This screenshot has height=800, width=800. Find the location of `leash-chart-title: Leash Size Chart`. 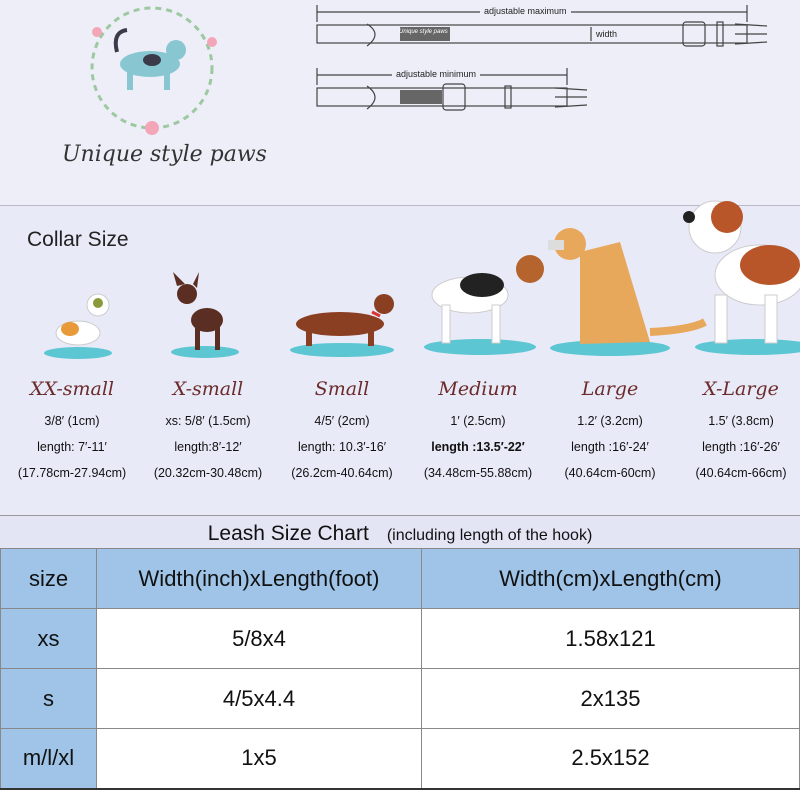

leash-chart-title: Leash Size Chart is located at coordinates (288, 533).